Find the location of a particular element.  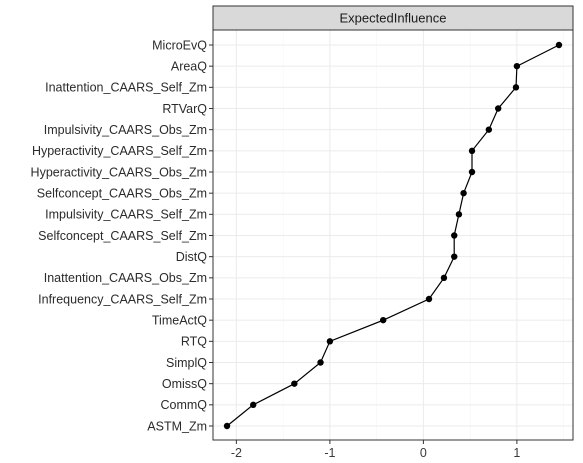

y-tick-label: RTQ is located at coordinates (194, 342).